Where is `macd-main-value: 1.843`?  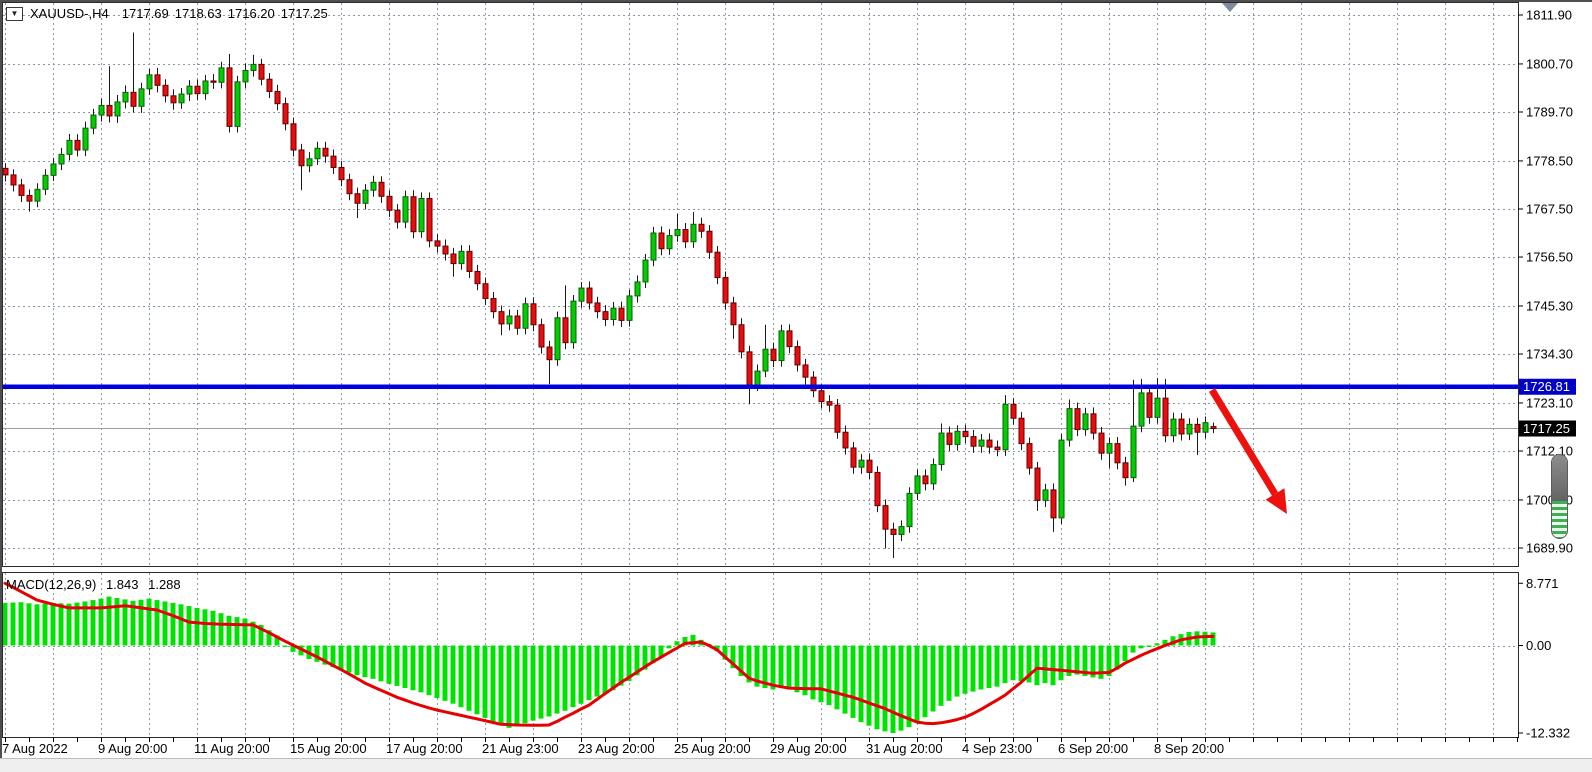 macd-main-value: 1.843 is located at coordinates (122, 584).